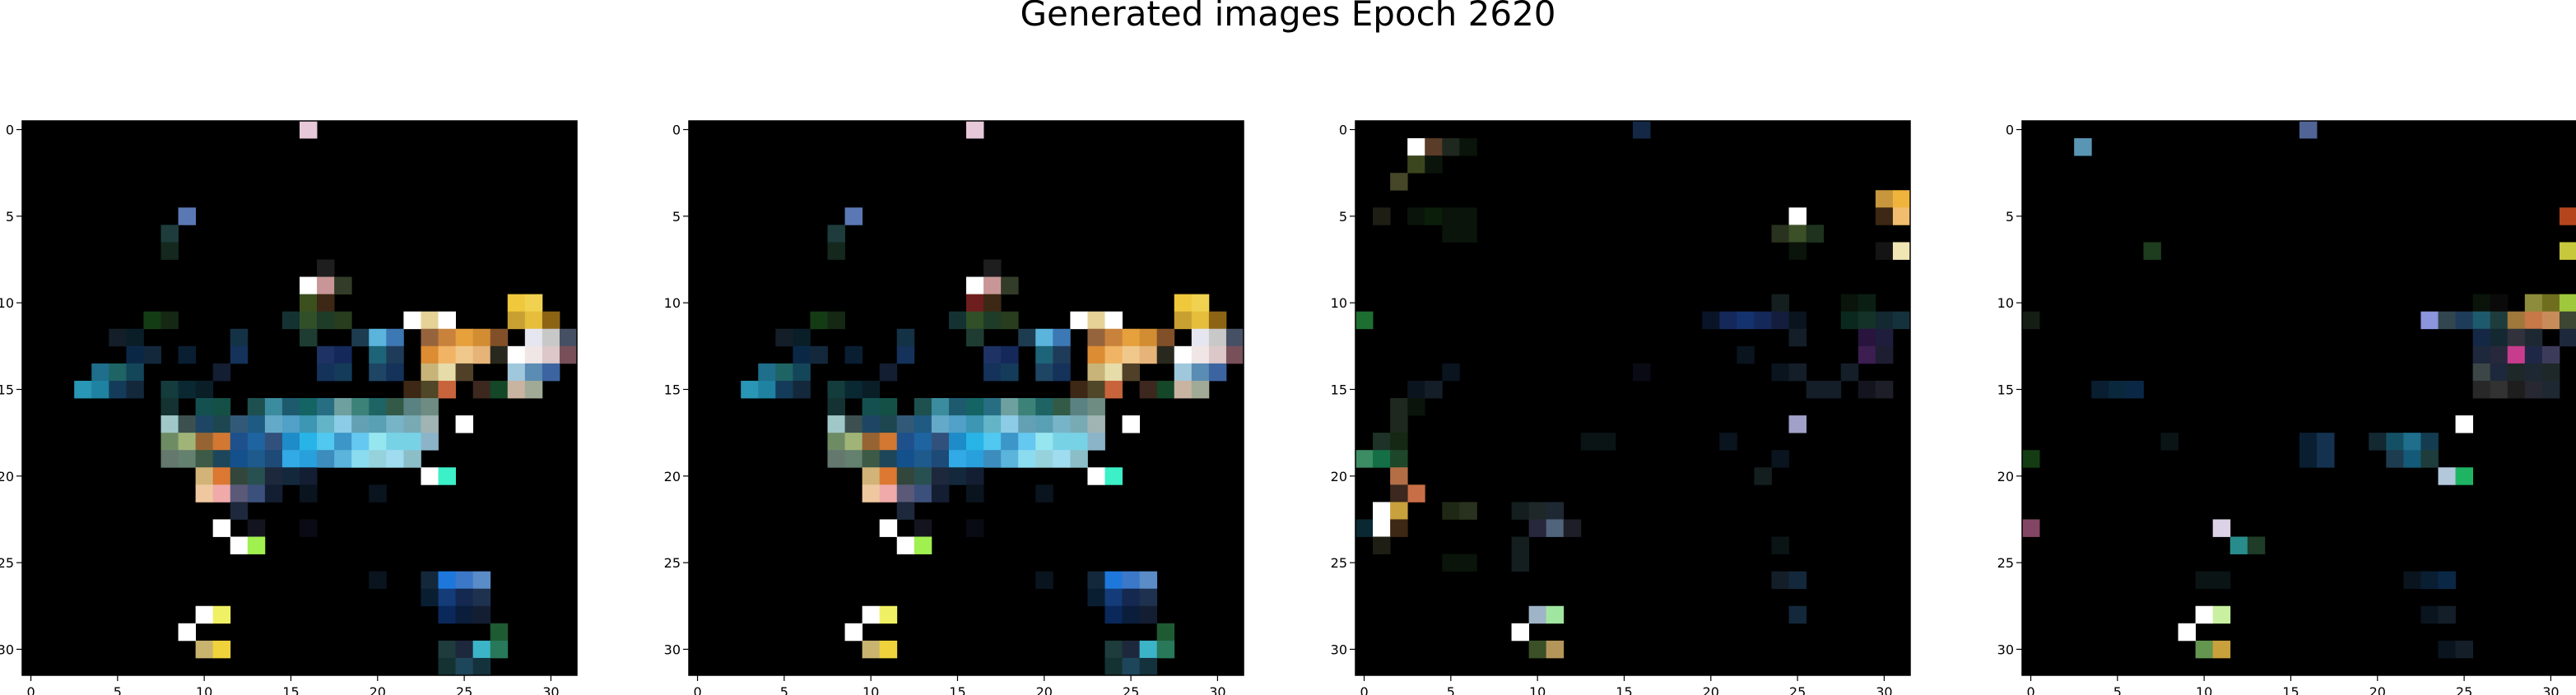  What do you see at coordinates (2010, 217) in the screenshot?
I see `y-tick-label: 5` at bounding box center [2010, 217].